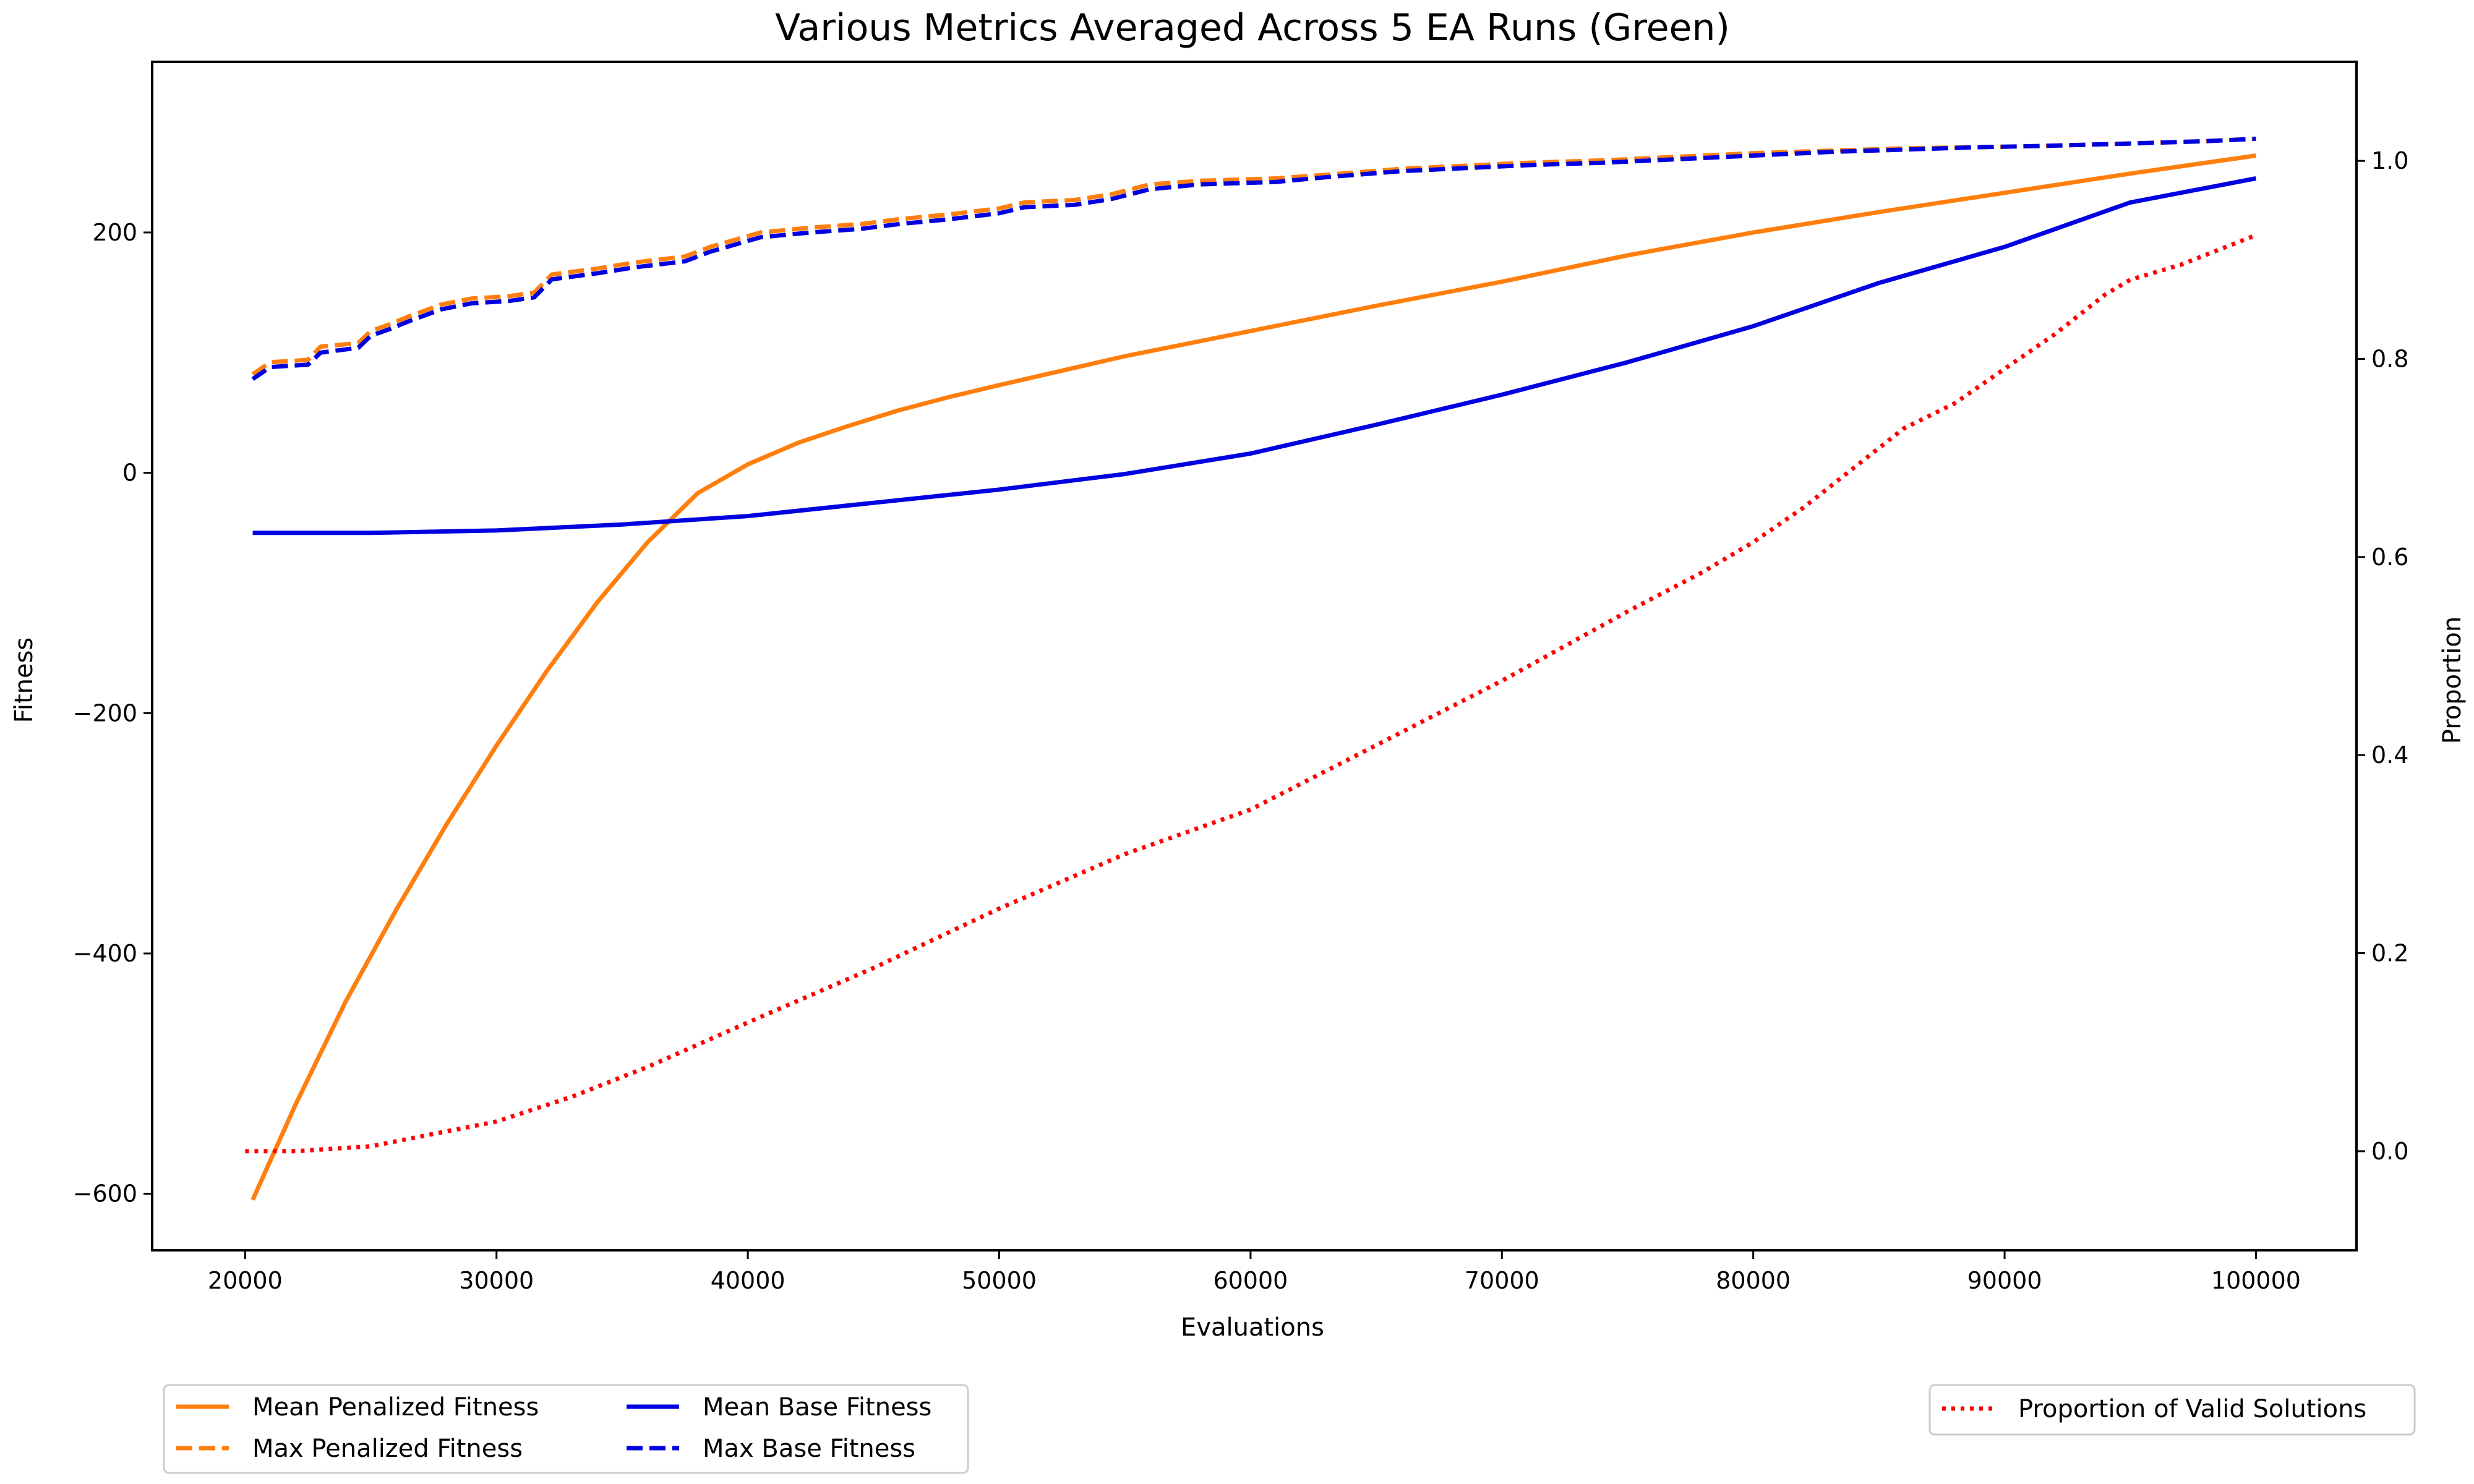  Describe the element at coordinates (129, 473) in the screenshot. I see `y-left-tick-label: 0` at that location.